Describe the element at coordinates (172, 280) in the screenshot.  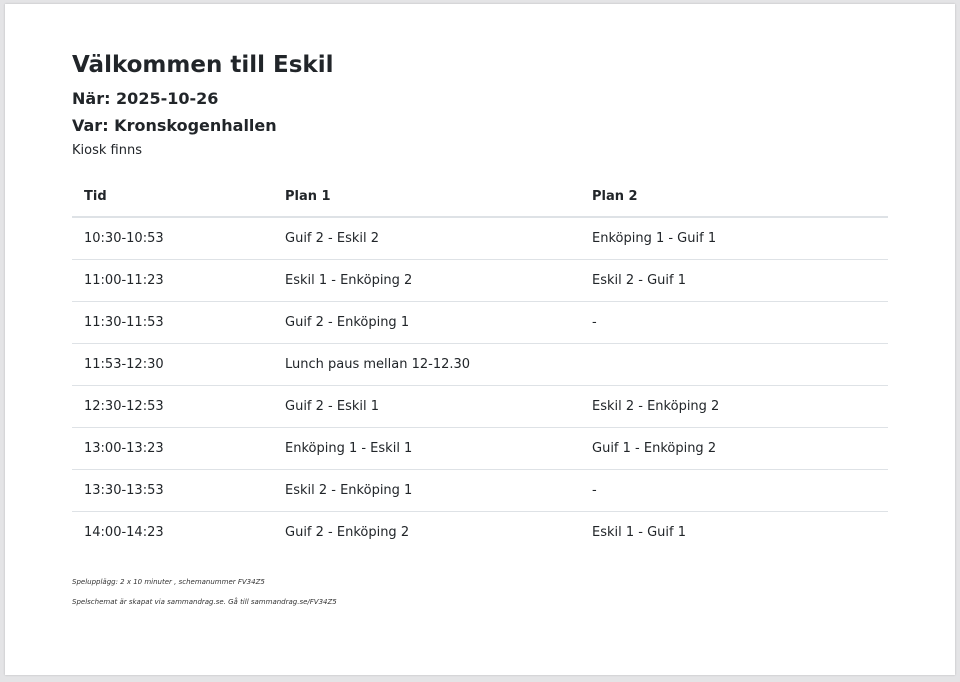
I see `cell-time: 11:00-11:23` at that location.